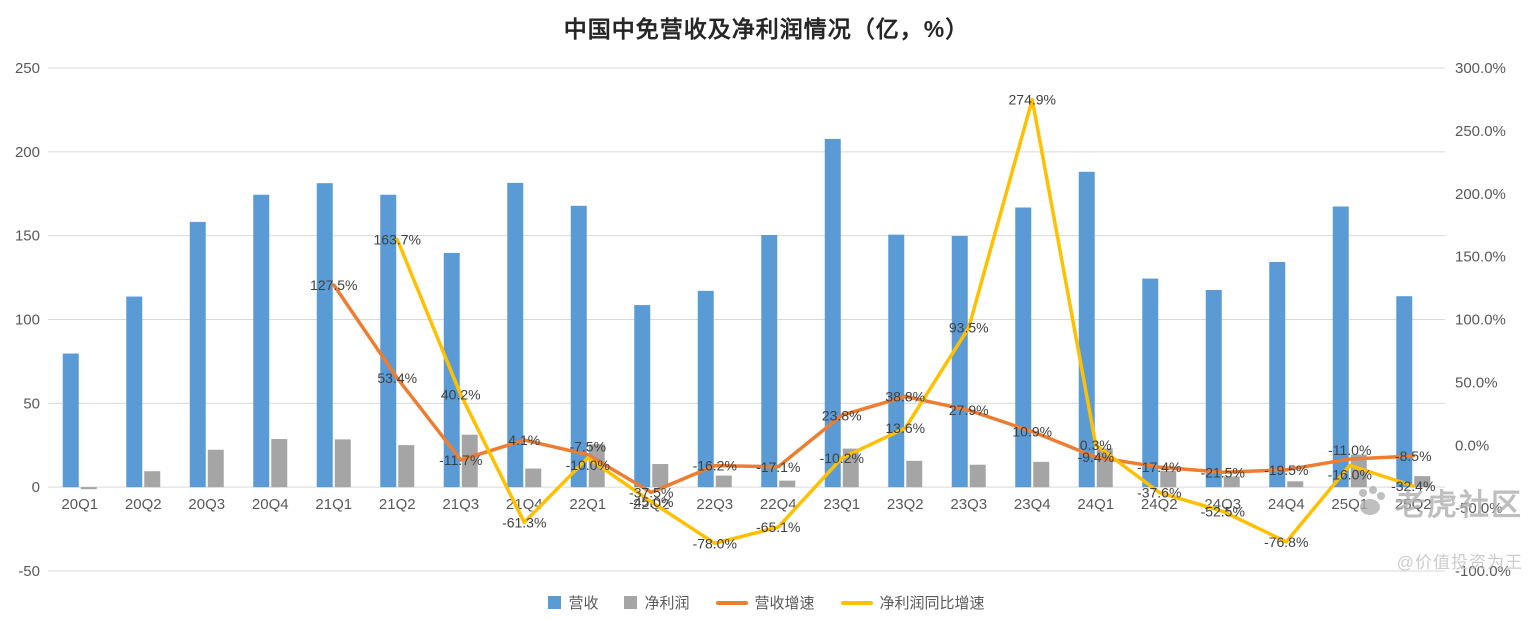 The width and height of the screenshot is (1533, 621). What do you see at coordinates (461, 395) in the screenshot?
I see `data-label: 40.2%` at bounding box center [461, 395].